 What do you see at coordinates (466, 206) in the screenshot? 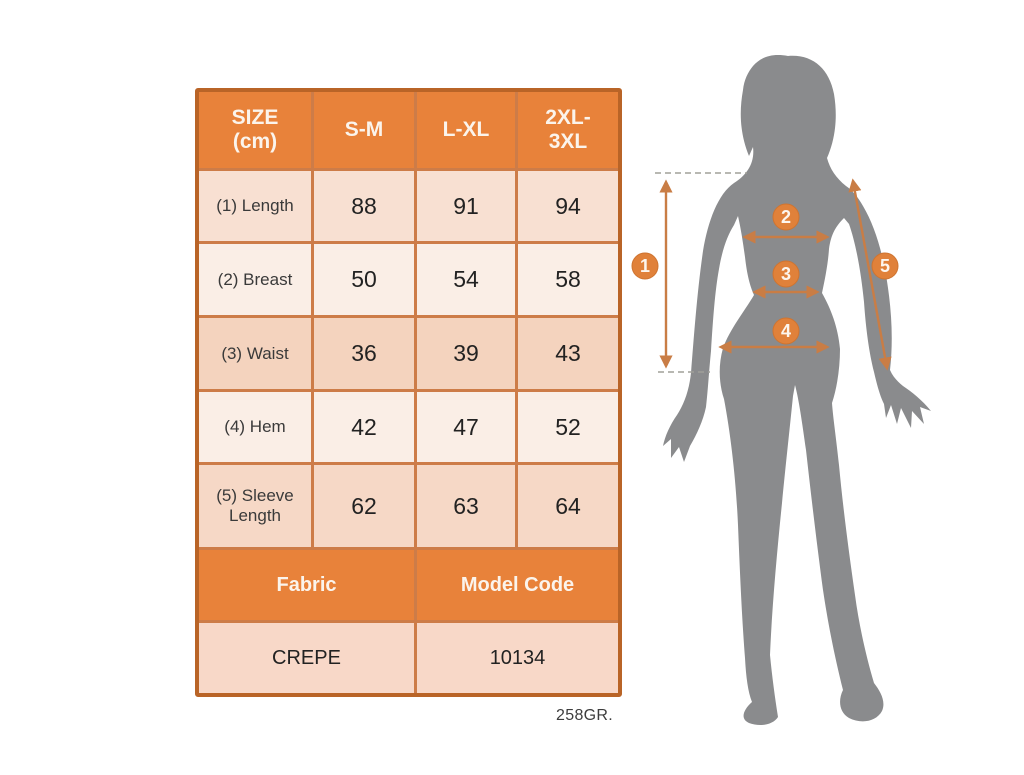
I see `row-length-value-lxl: 91` at bounding box center [466, 206].